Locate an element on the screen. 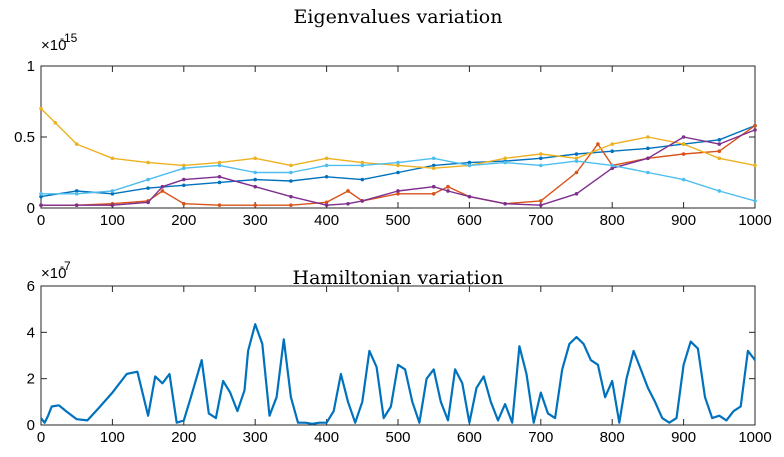 The image size is (784, 457). y-tick-label: 0 is located at coordinates (31, 425).